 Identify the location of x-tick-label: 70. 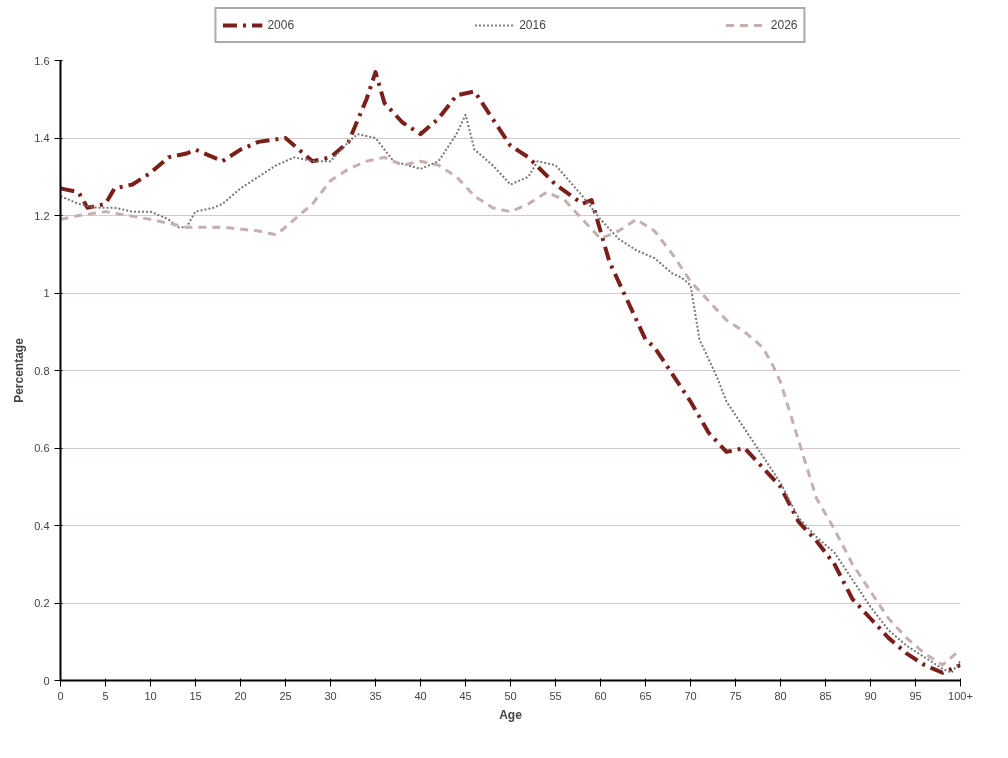
(690, 695).